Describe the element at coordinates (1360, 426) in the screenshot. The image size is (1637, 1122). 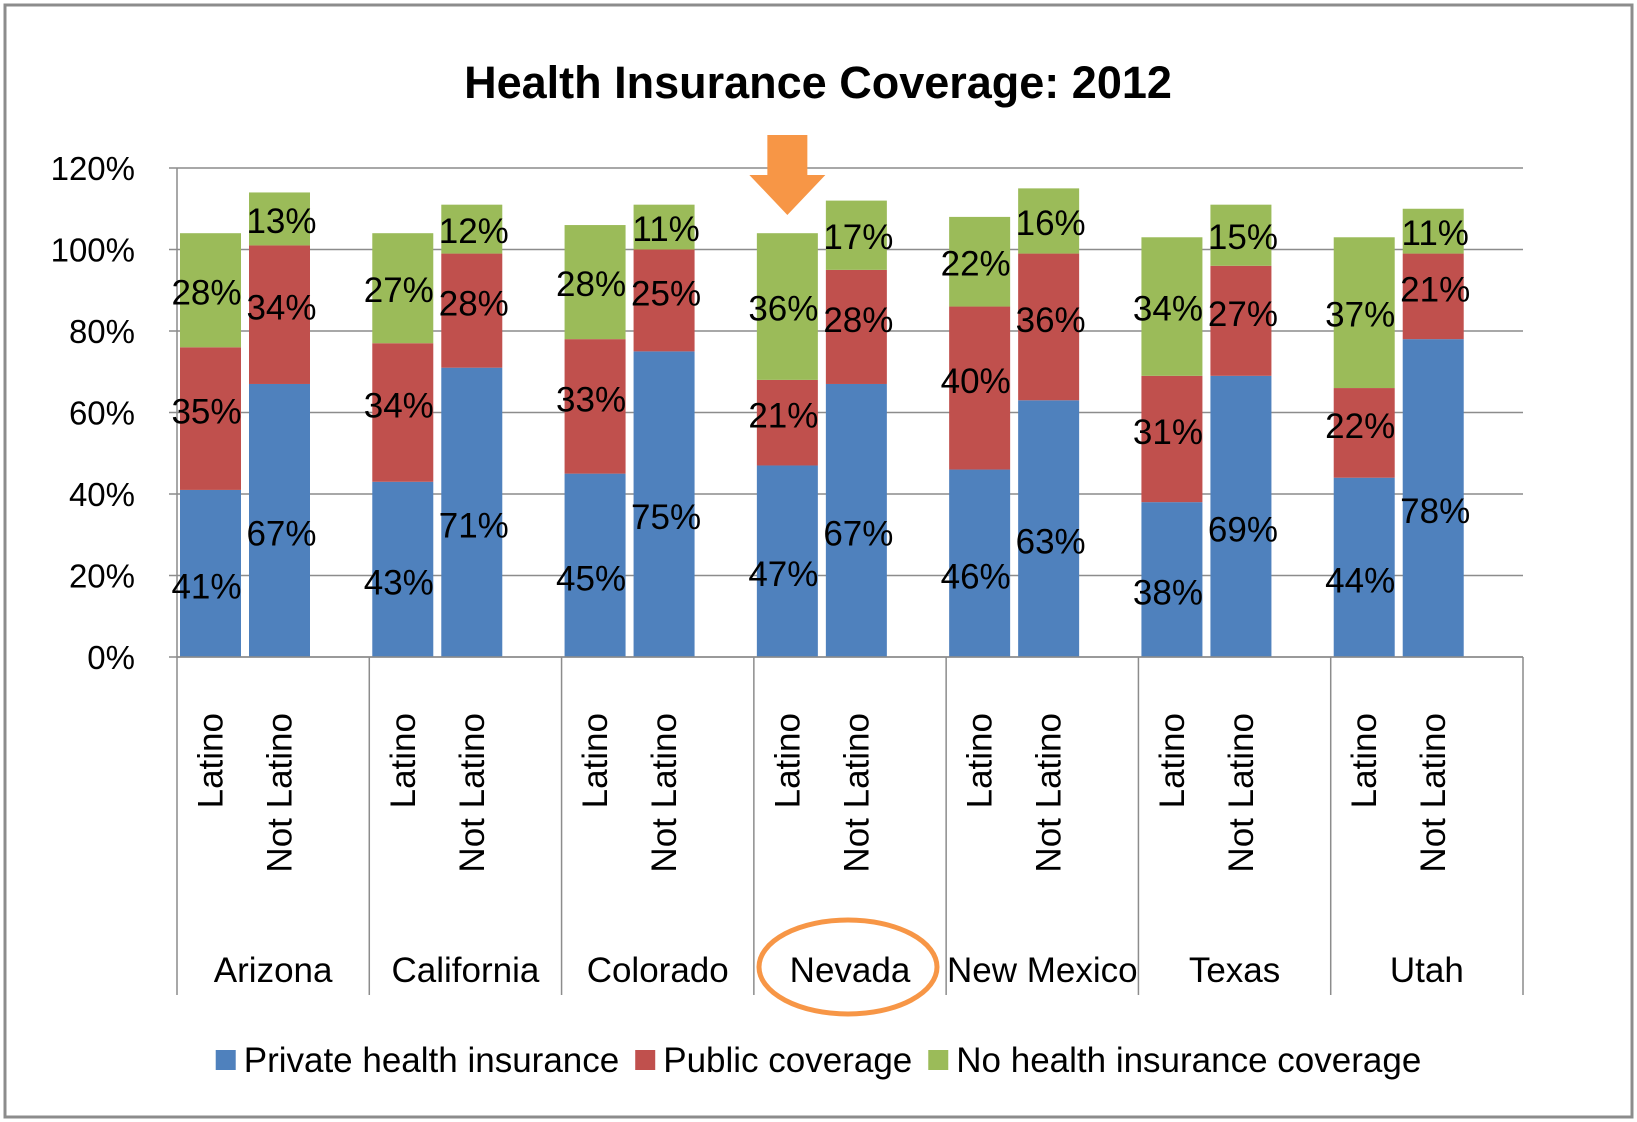
I see `data-label: 22%` at that location.